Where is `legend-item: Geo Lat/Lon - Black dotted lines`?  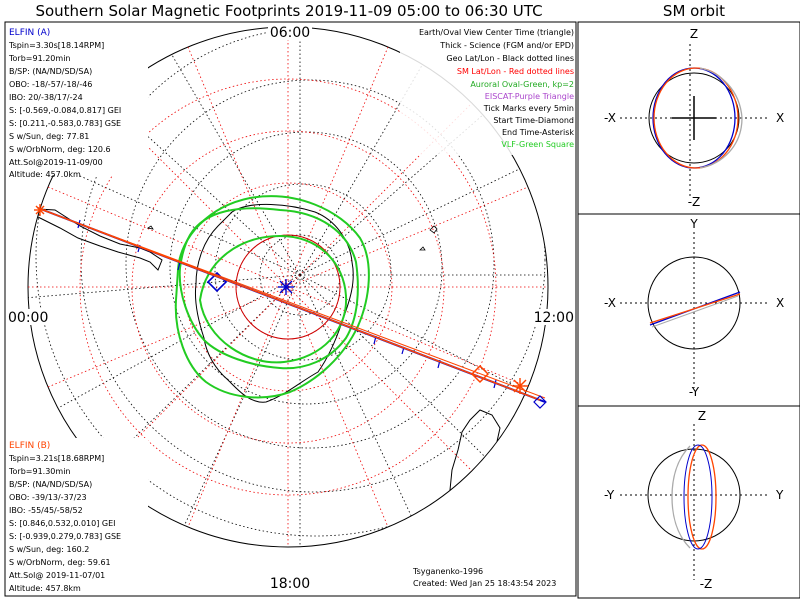 legend-item: Geo Lat/Lon - Black dotted lines is located at coordinates (510, 58).